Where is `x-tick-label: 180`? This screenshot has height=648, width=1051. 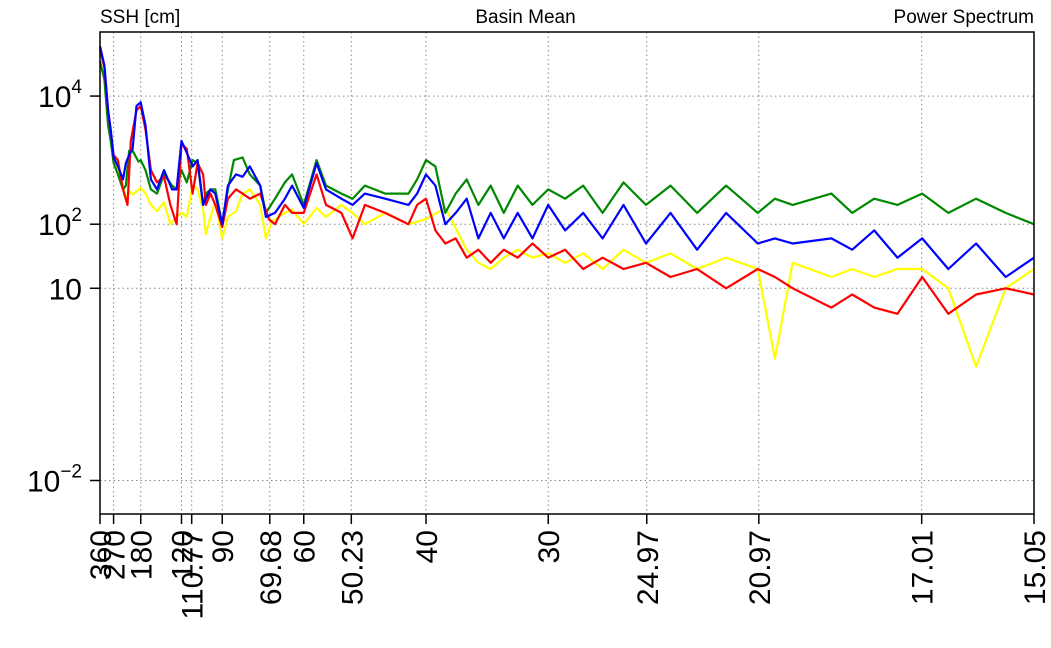 x-tick-label: 180 is located at coordinates (142, 555).